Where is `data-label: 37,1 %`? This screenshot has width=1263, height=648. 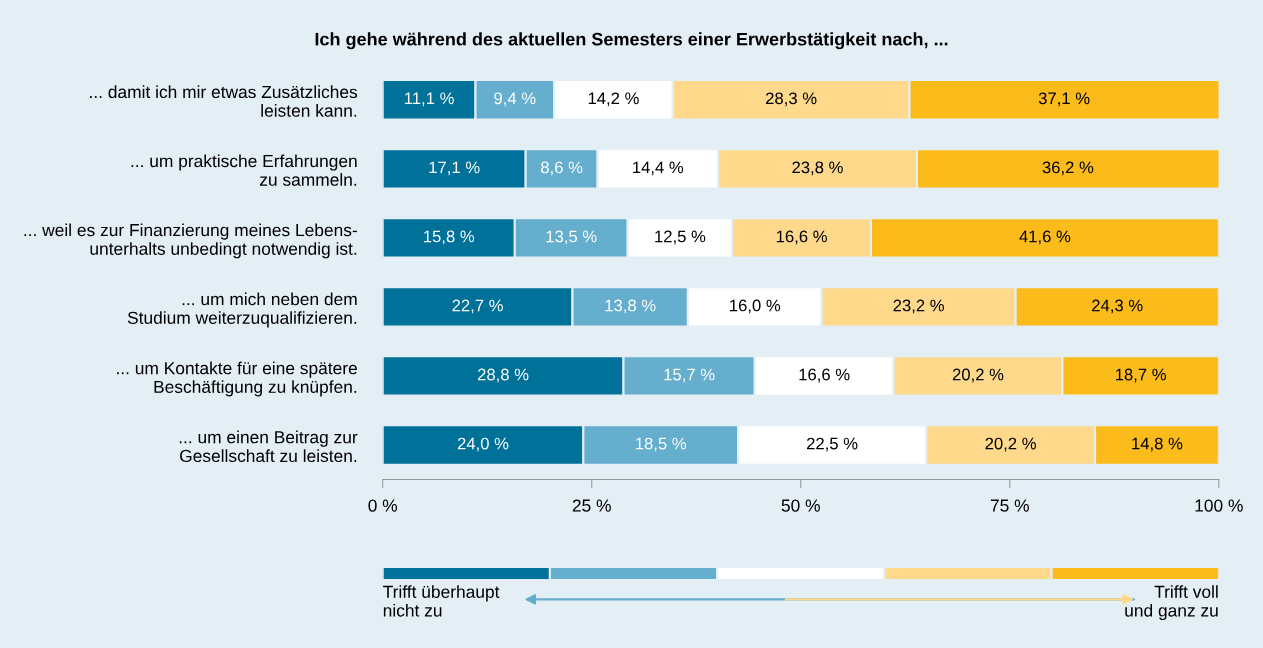
data-label: 37,1 % is located at coordinates (1064, 99).